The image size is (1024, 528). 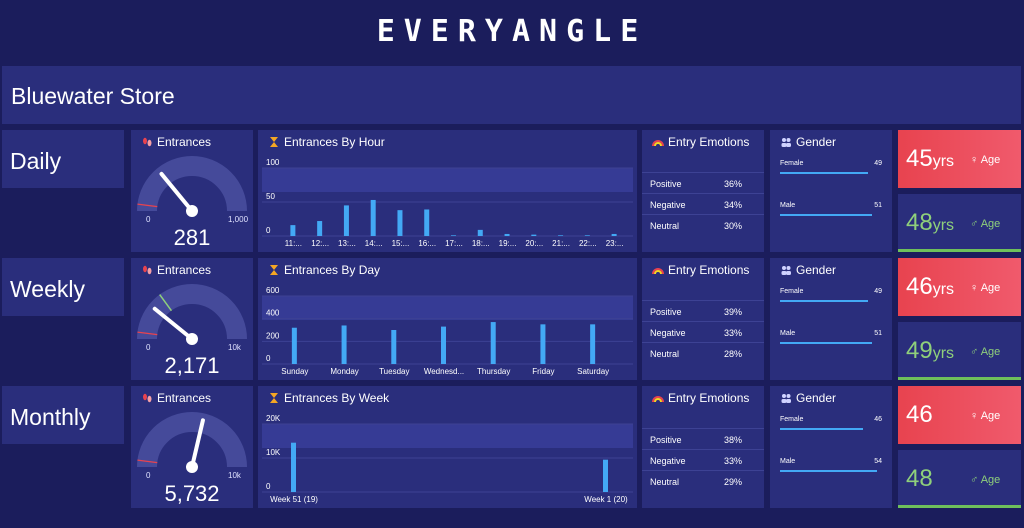 What do you see at coordinates (344, 371) in the screenshot?
I see `x-tick-label: Monday` at bounding box center [344, 371].